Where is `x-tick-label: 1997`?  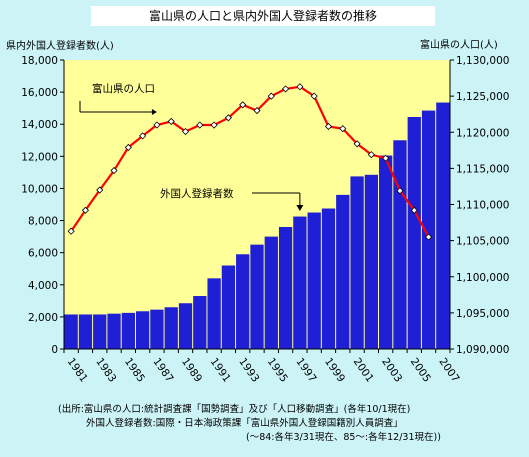 x-tick-label: 1997 is located at coordinates (305, 370).